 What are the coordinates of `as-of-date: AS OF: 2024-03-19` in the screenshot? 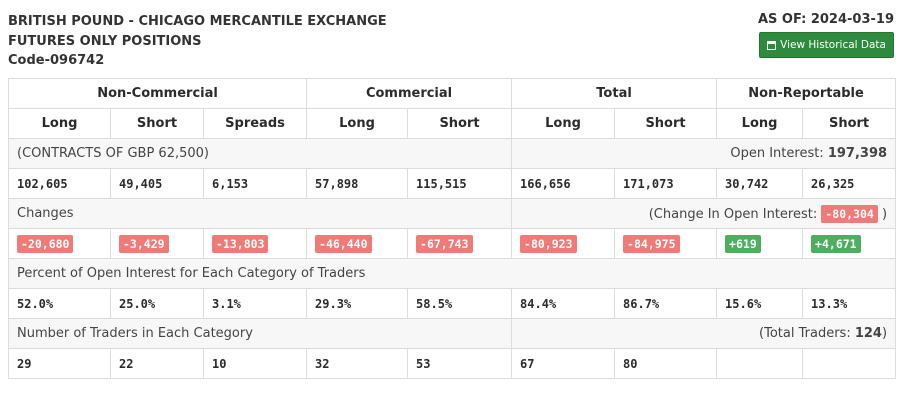 It's located at (825, 19).